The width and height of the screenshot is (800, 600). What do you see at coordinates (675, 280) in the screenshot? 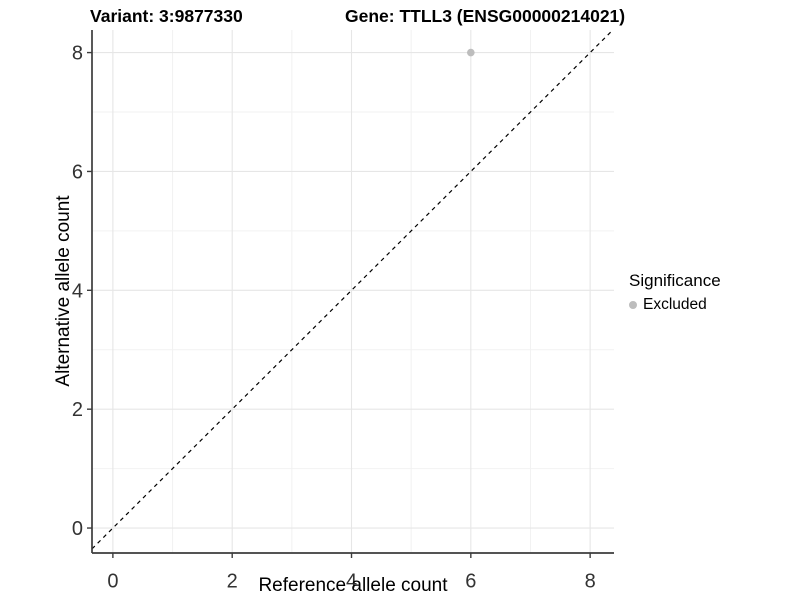
I see `legend-title: Significance` at bounding box center [675, 280].